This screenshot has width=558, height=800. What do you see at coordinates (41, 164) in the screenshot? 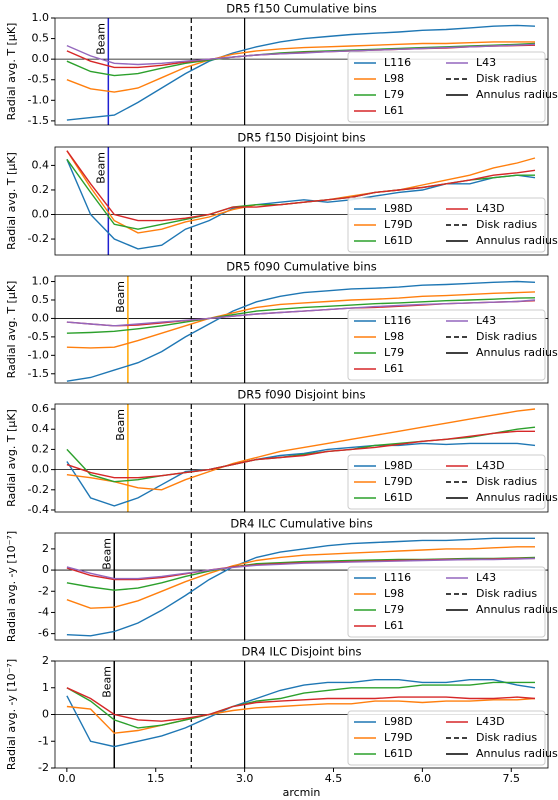
I see `y-tick-label: 0.4` at bounding box center [41, 164].